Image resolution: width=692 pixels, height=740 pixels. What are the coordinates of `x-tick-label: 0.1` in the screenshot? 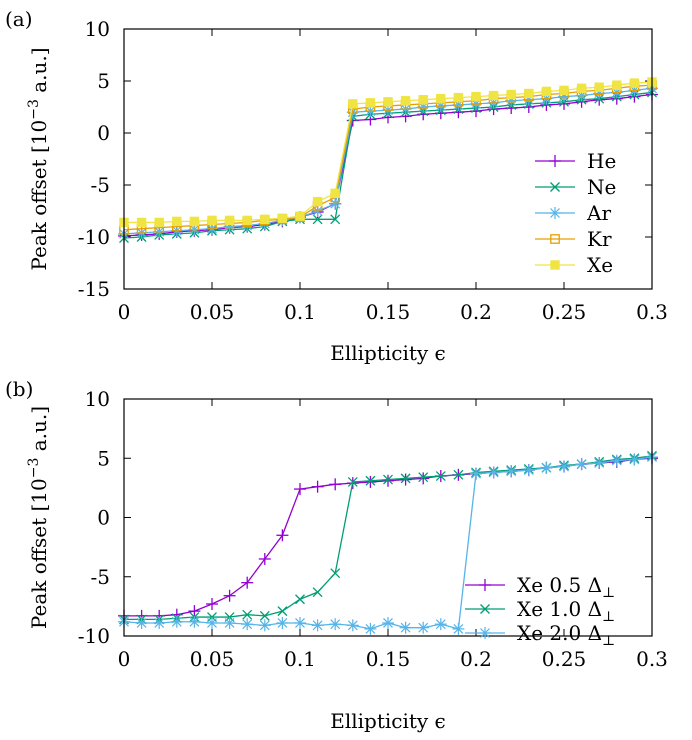 It's located at (300, 659).